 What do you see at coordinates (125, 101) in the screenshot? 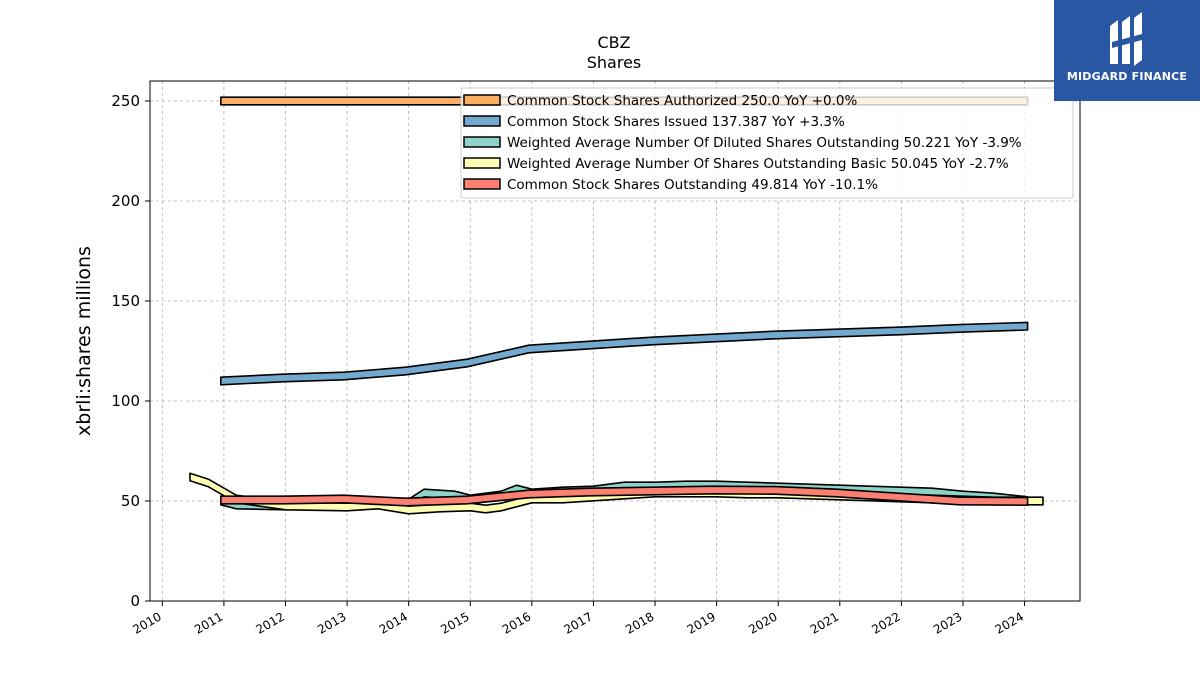
I see `y-tick-label: 250` at bounding box center [125, 101].